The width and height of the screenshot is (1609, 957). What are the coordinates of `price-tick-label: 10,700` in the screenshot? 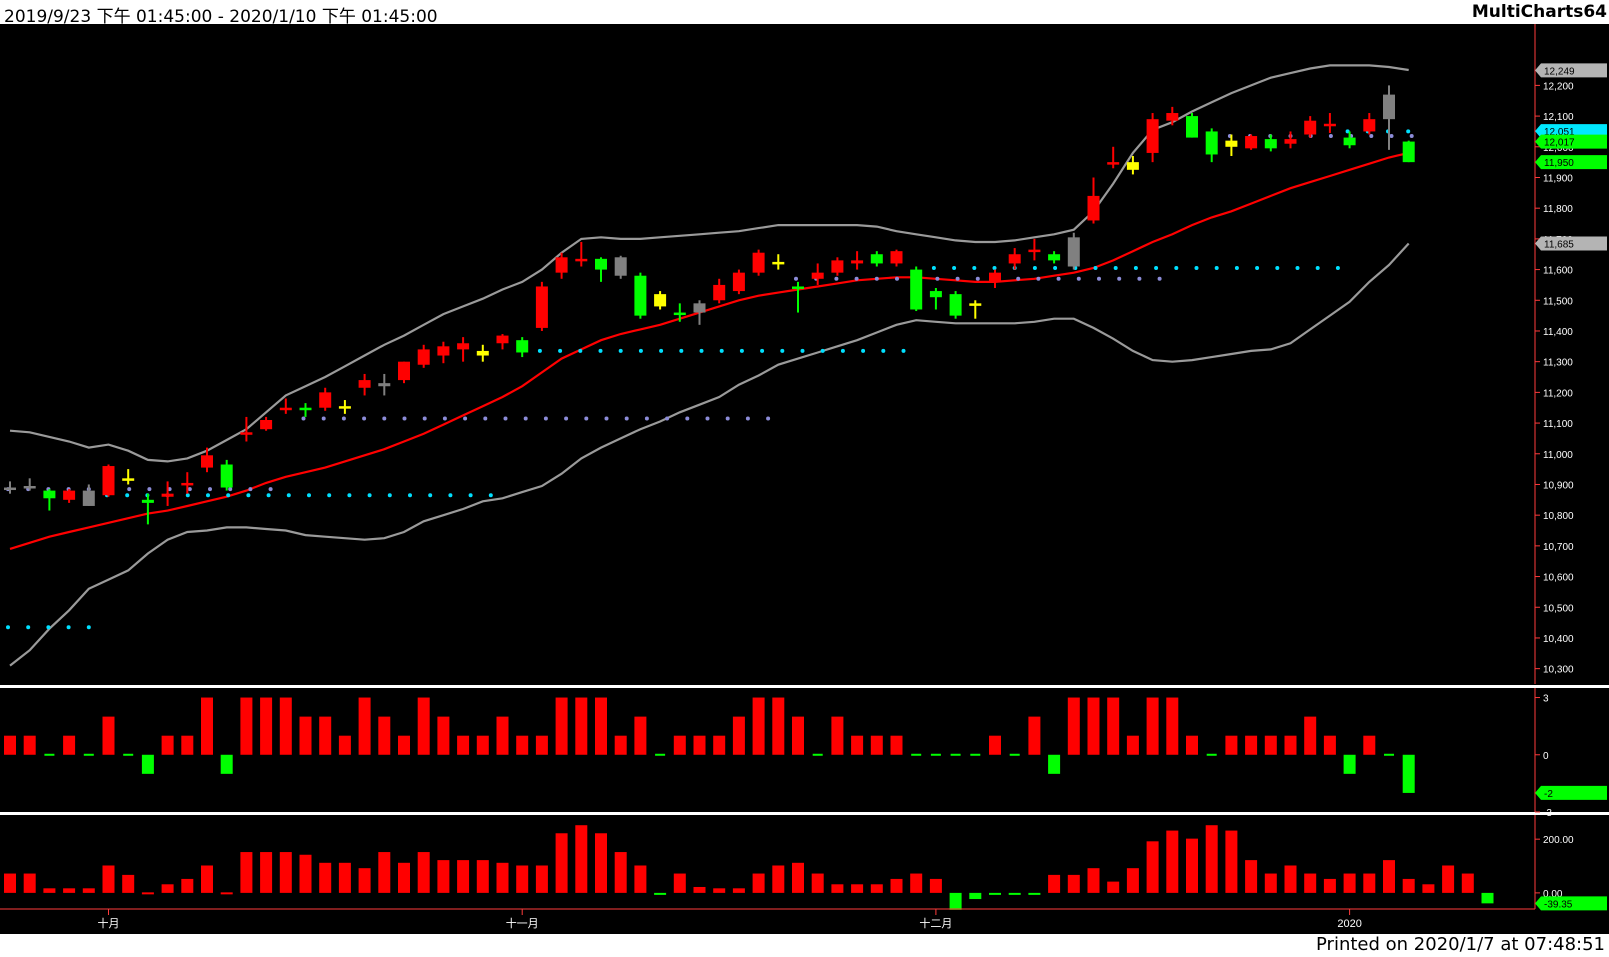 It's located at (1558, 547).